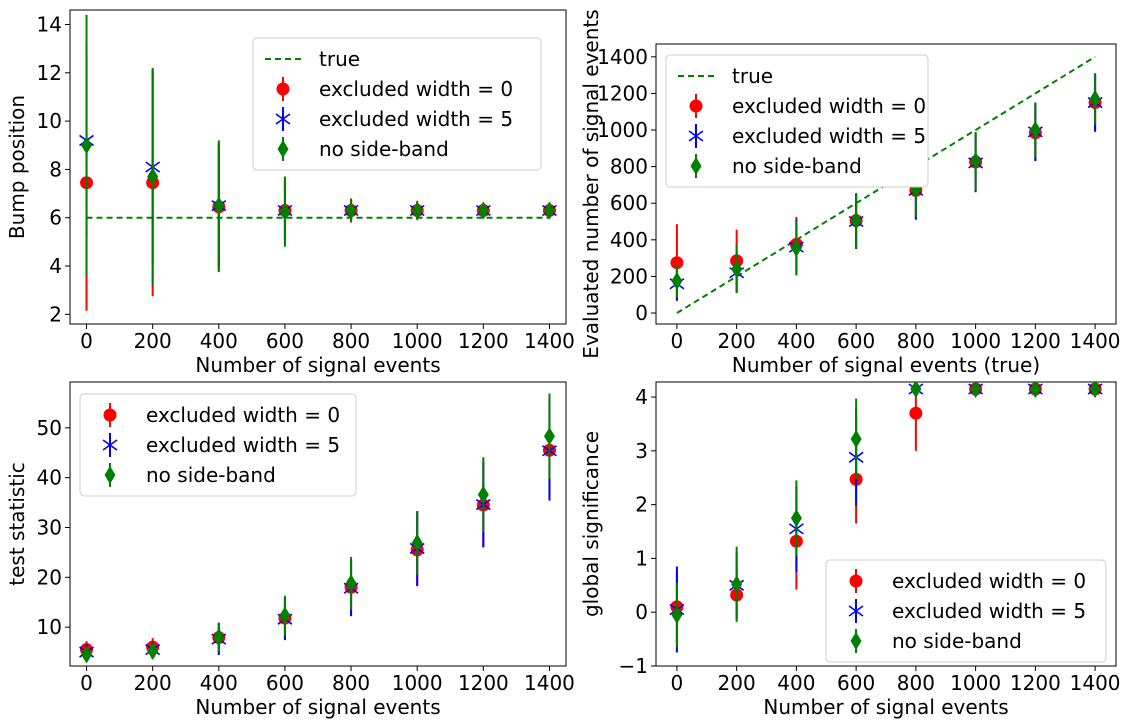 Image resolution: width=1126 pixels, height=724 pixels. I want to click on y-tick-label: 30, so click(49, 527).